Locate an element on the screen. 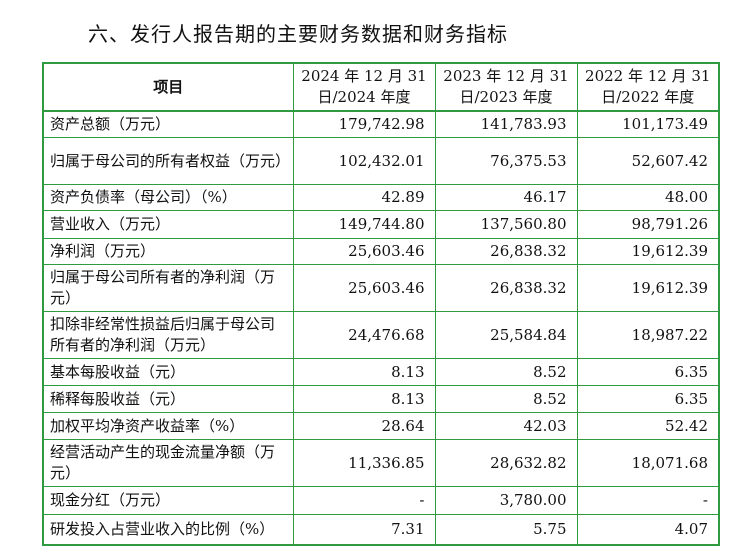  value-cell: 141,783.93 is located at coordinates (506, 124).